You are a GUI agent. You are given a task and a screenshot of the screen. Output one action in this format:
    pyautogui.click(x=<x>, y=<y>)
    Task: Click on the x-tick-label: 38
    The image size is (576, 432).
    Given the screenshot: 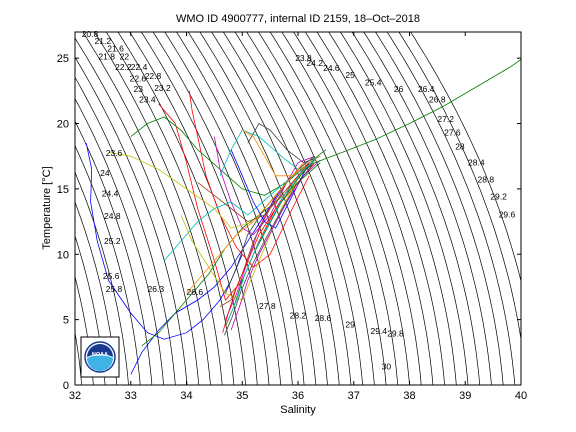 What is the action you would take?
    pyautogui.click(x=409, y=396)
    